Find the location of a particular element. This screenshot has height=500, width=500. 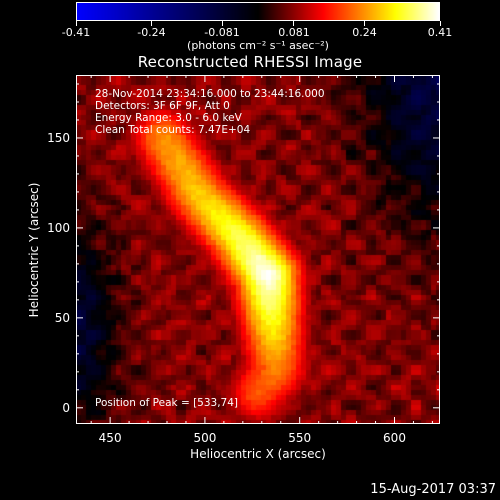

y-tick-label: 50 is located at coordinates (62, 318).